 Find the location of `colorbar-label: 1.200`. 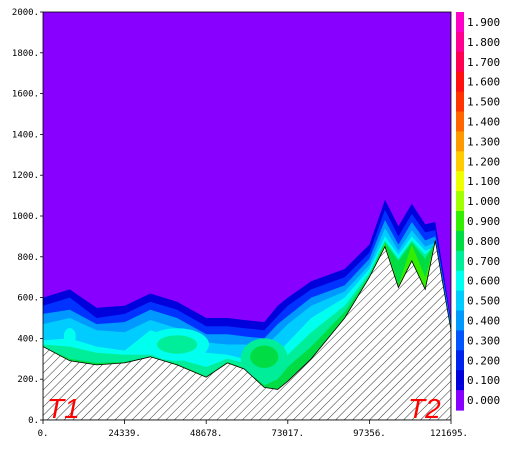

colorbar-label: 1.200 is located at coordinates (483, 161).